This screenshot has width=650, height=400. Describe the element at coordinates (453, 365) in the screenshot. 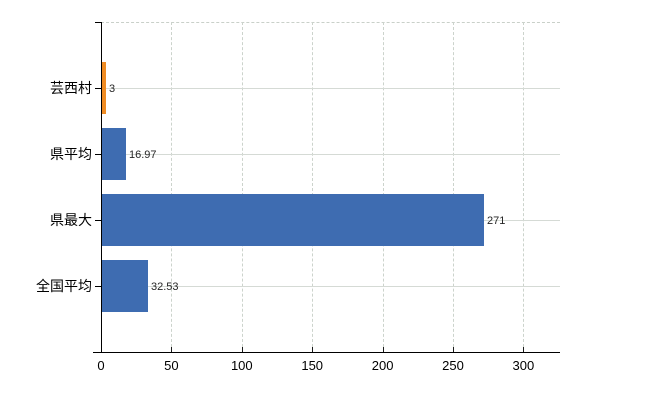

I see `x-tick-label: 250` at that location.